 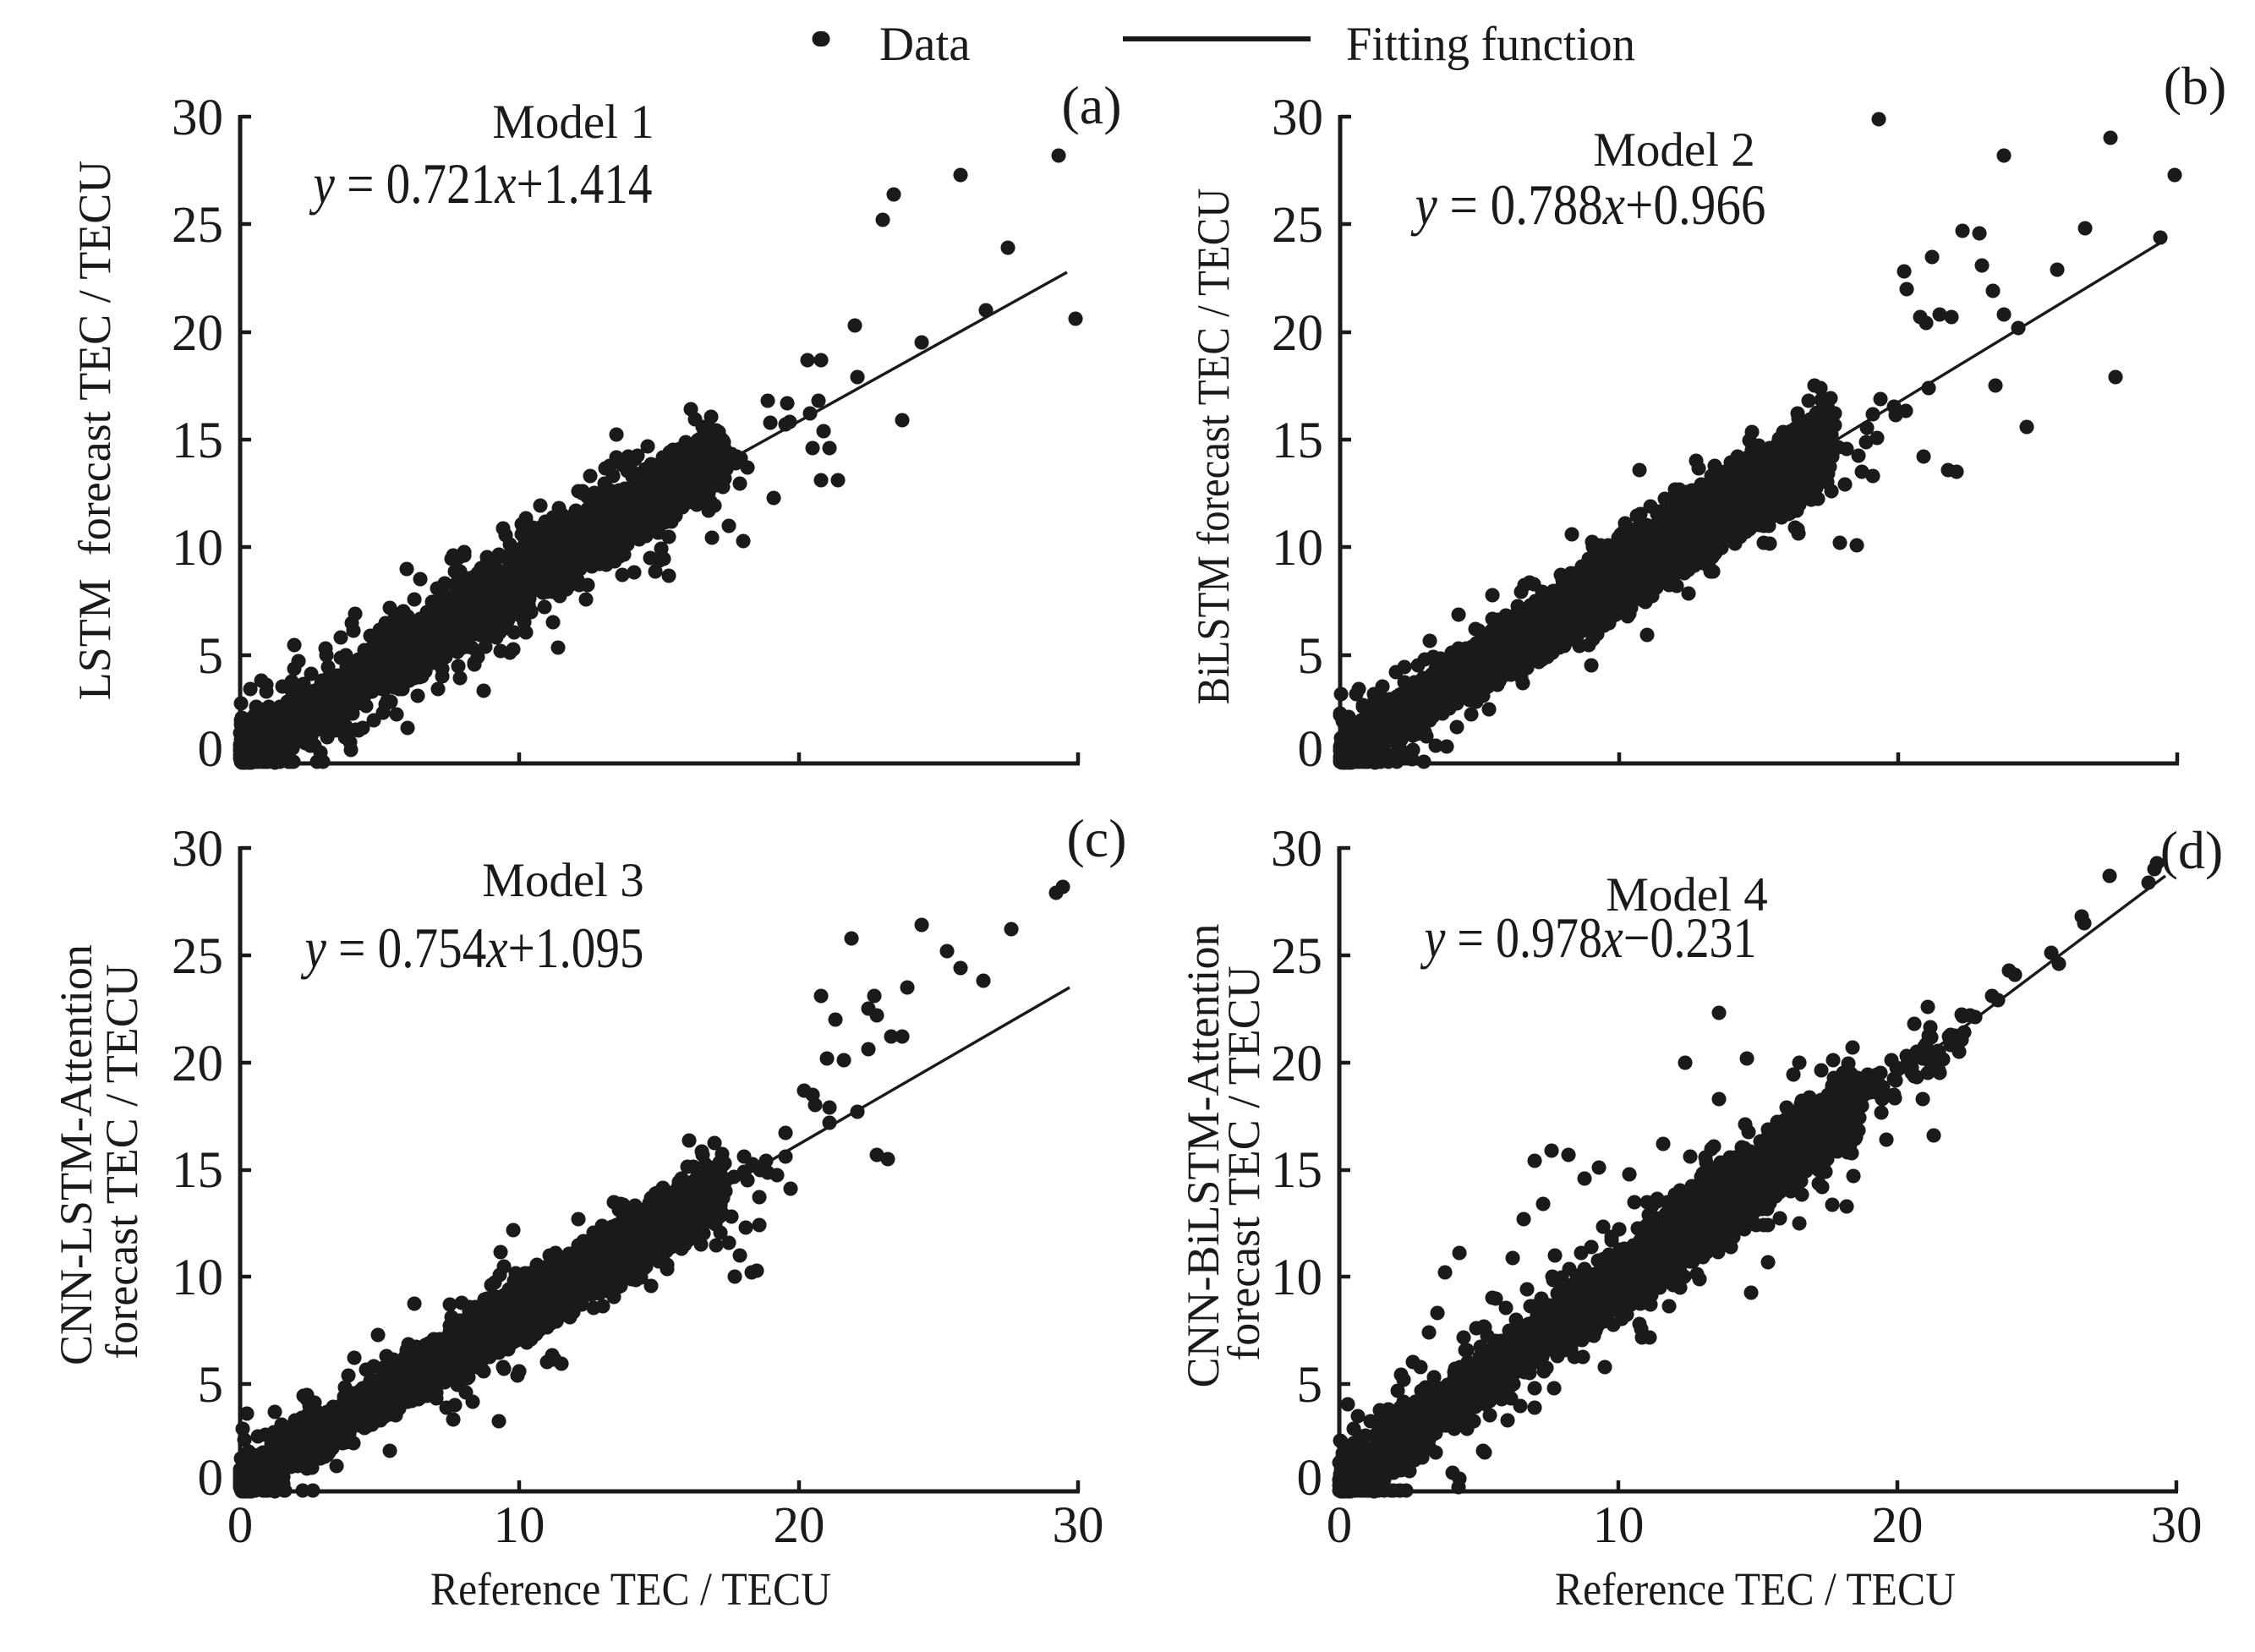 I want to click on svg-text: Model 2, so click(x=1674, y=150).